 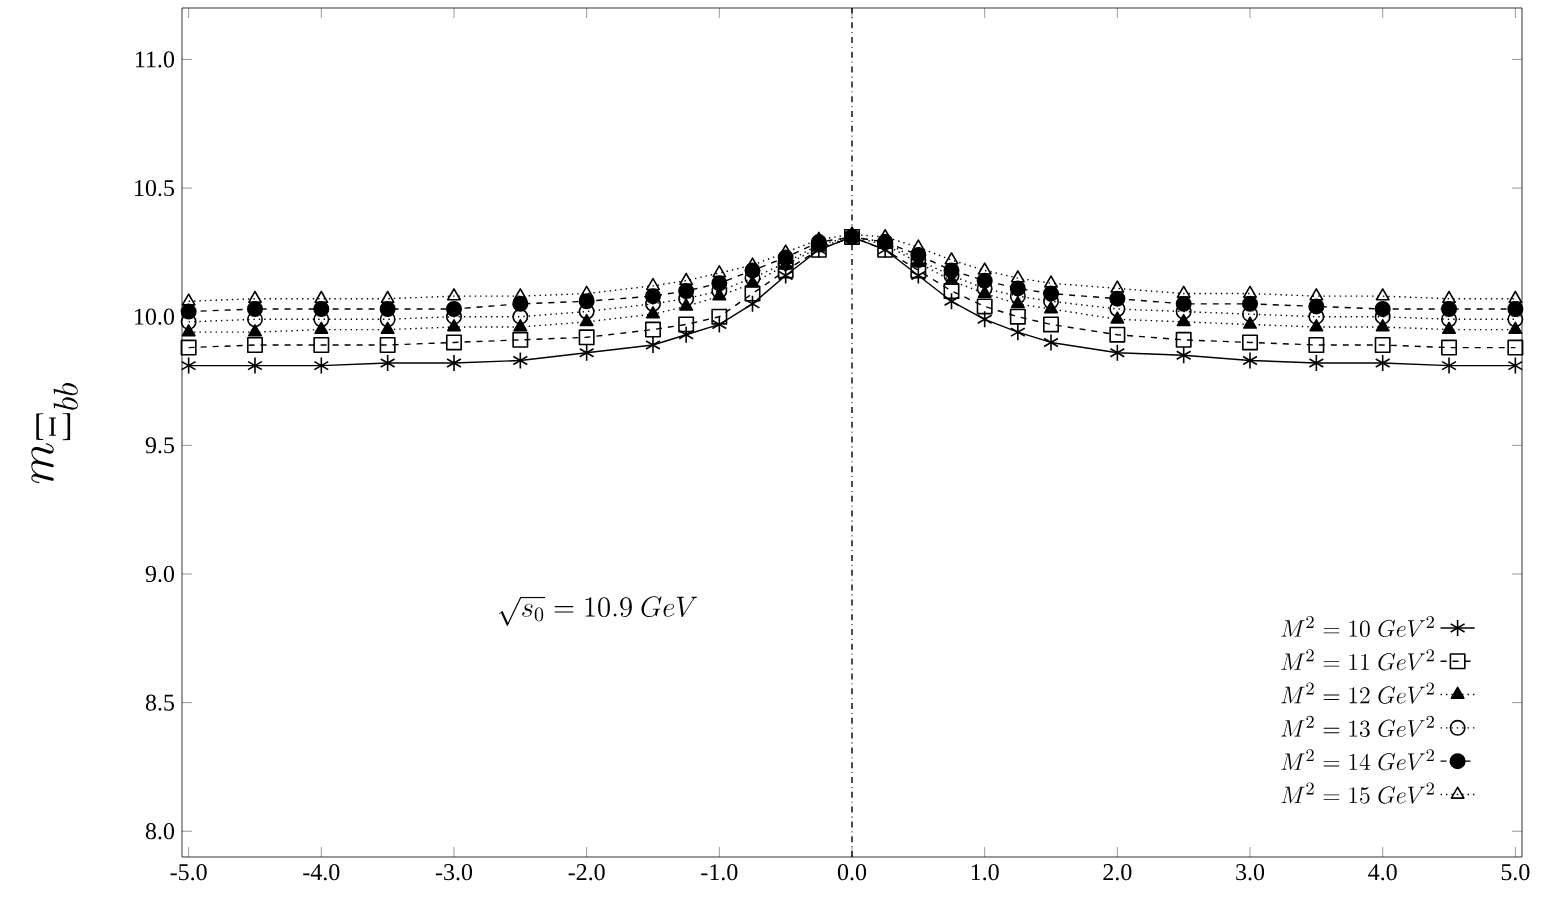 I want to click on y-tick-label: 8.0, so click(x=160, y=831).